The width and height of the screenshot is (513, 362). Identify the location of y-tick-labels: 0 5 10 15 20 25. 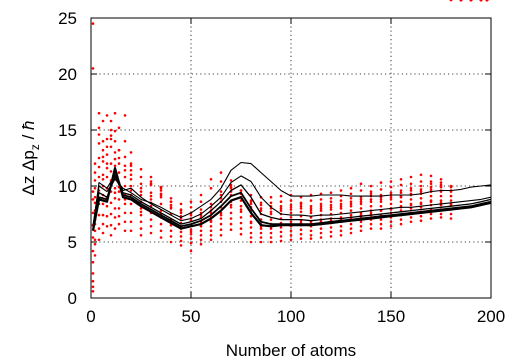
(67, 158).